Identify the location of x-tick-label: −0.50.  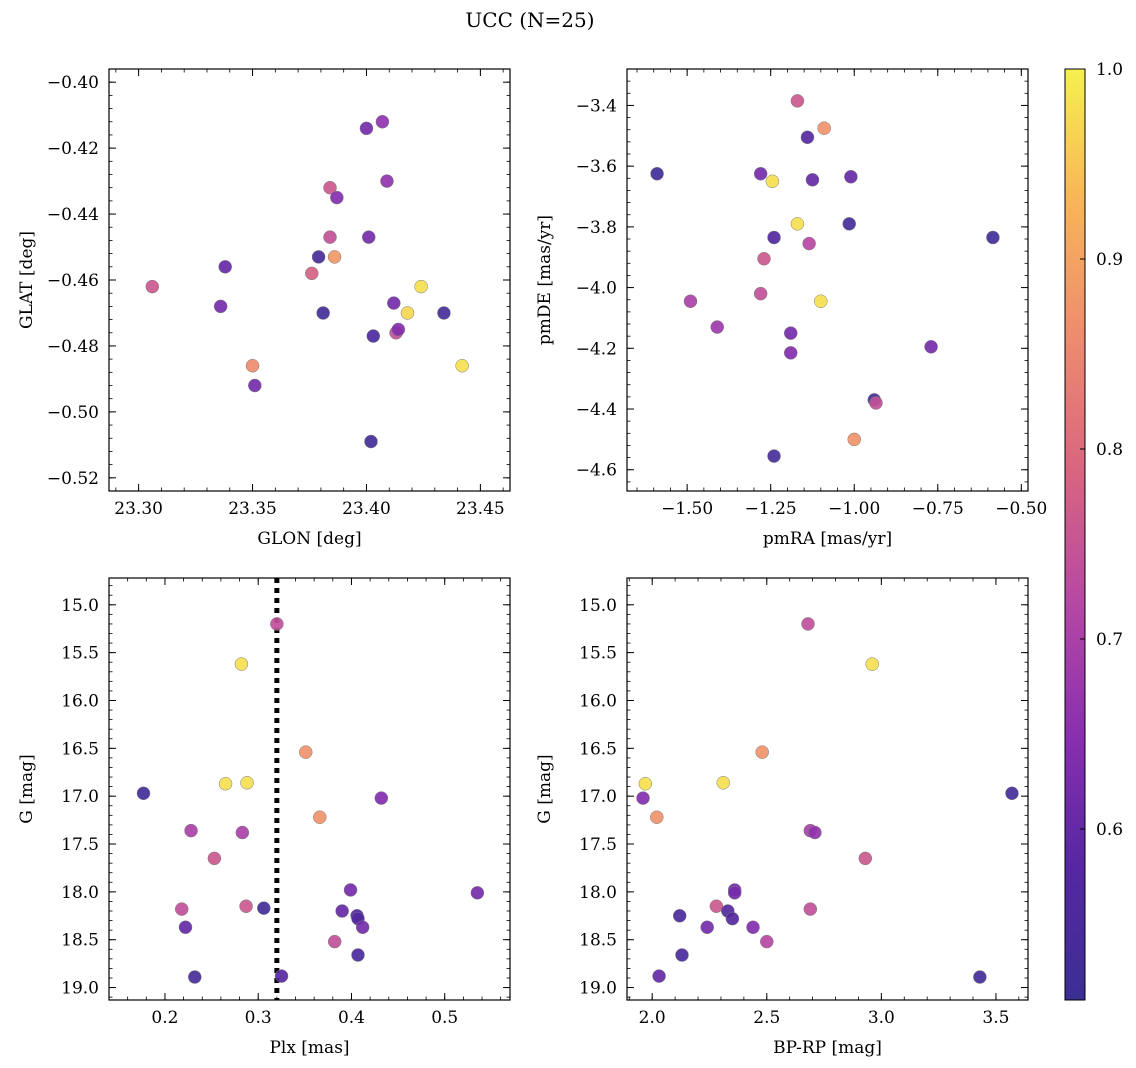
(1021, 509).